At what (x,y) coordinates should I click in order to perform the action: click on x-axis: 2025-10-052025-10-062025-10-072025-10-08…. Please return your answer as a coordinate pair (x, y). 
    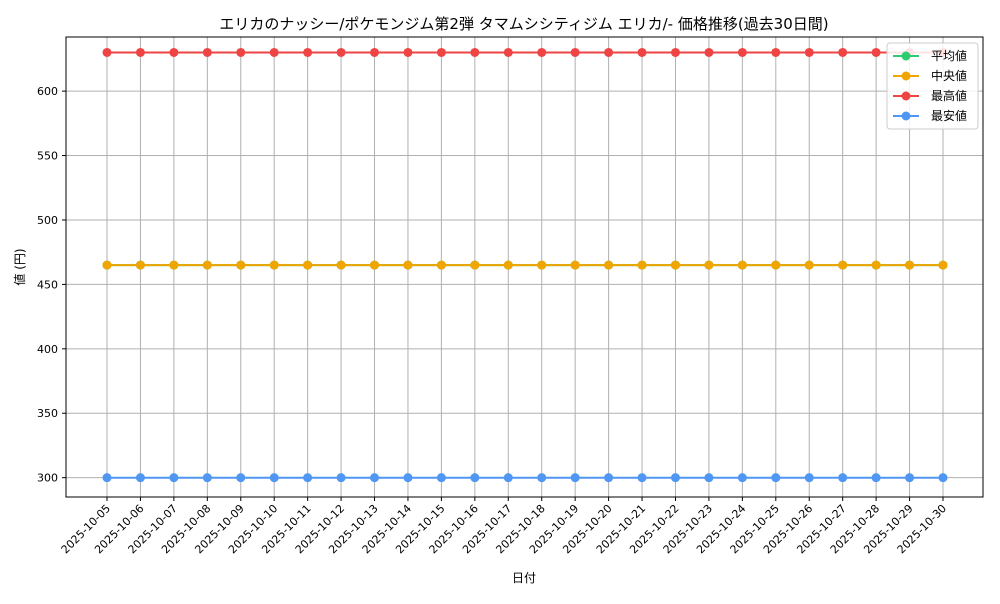
    Looking at the image, I should click on (504, 526).